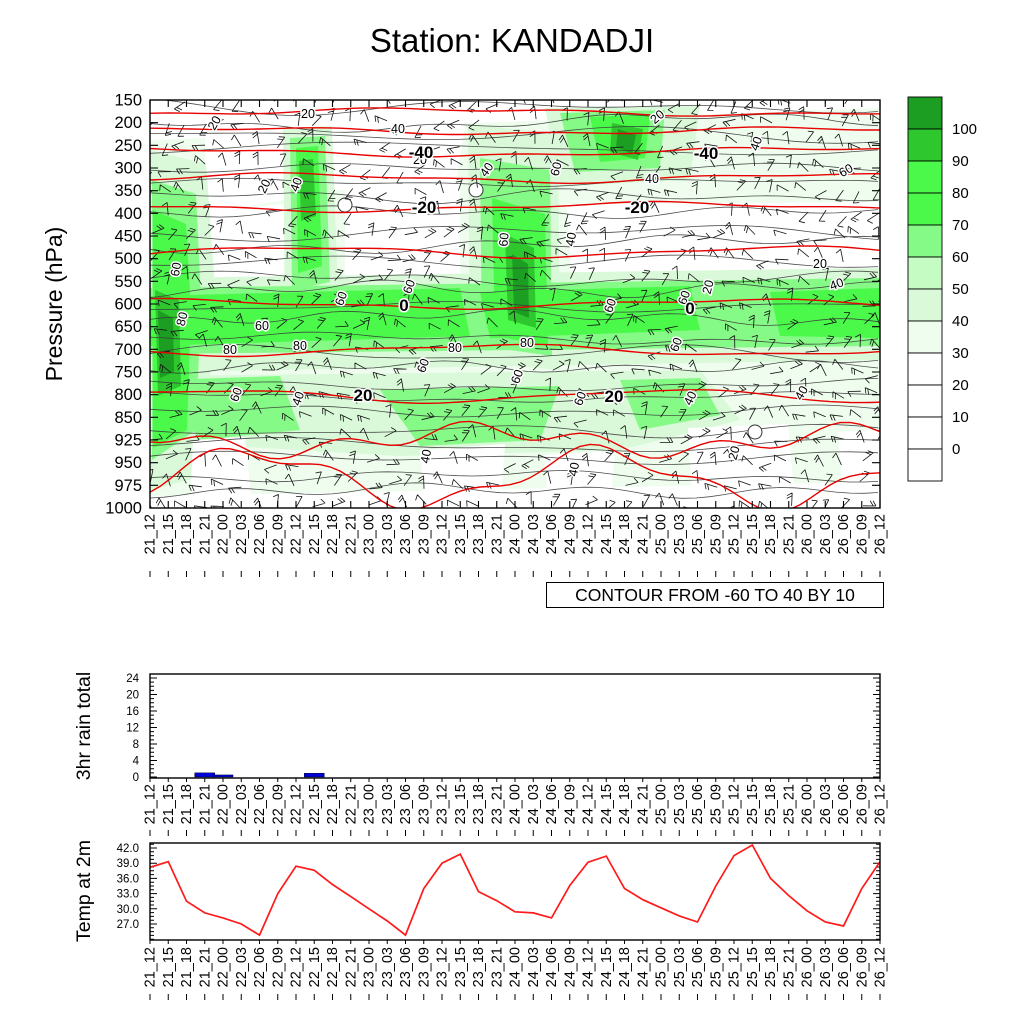 This screenshot has height=1024, width=1024. Describe the element at coordinates (960, 161) in the screenshot. I see `colorbar-tick-label: 90` at that location.